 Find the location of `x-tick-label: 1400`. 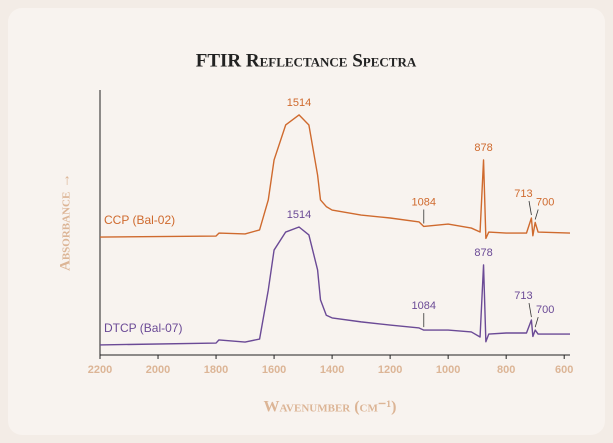

x-tick-label: 1400 is located at coordinates (332, 370).